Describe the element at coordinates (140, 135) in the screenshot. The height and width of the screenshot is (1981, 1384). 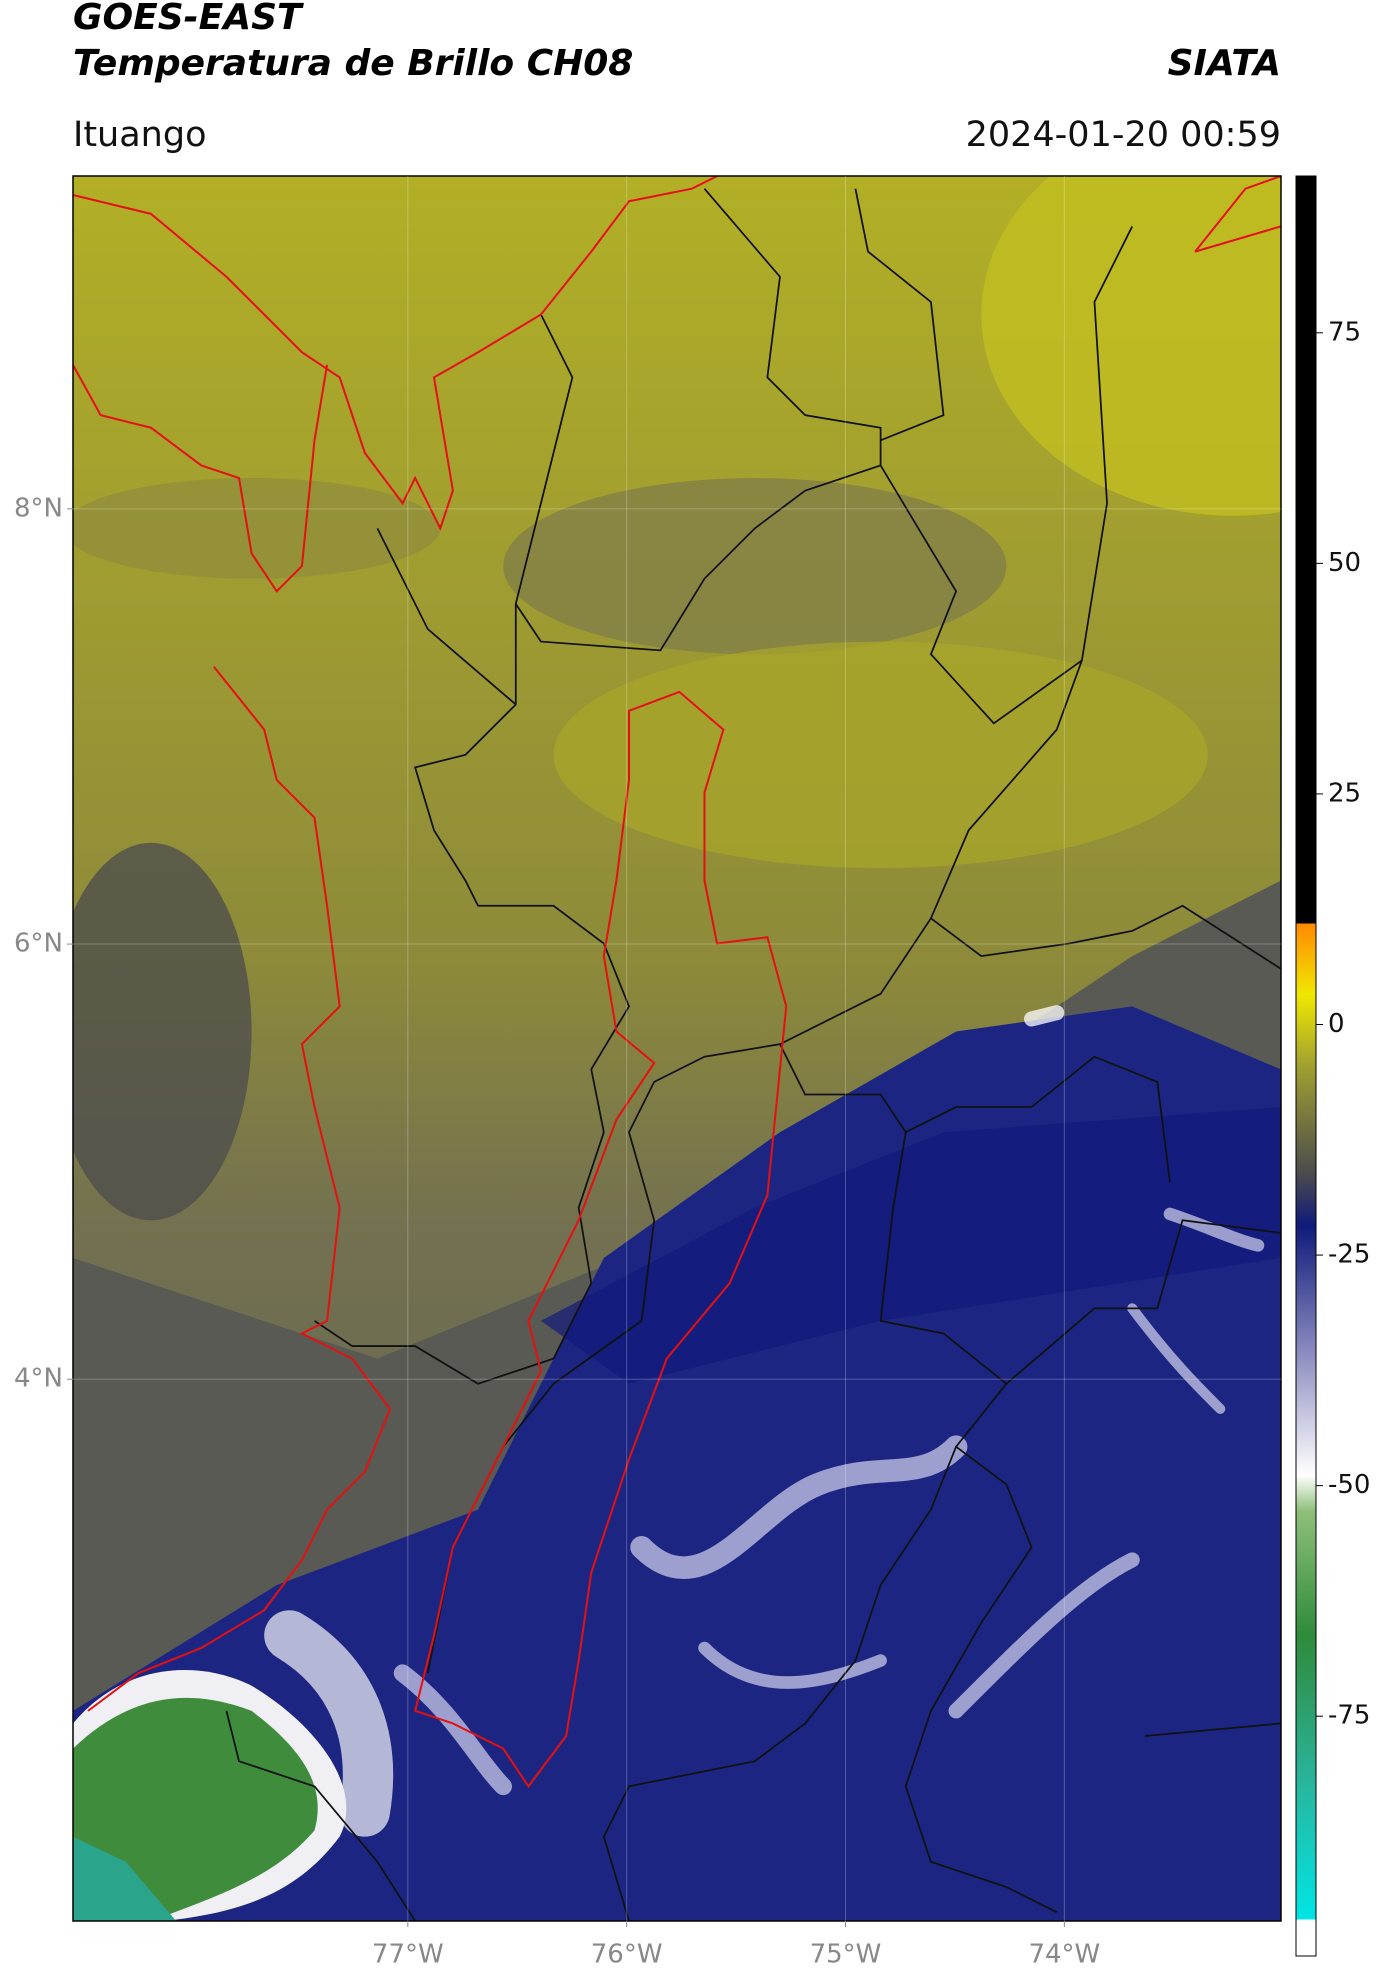
I see `location: Ituango` at that location.